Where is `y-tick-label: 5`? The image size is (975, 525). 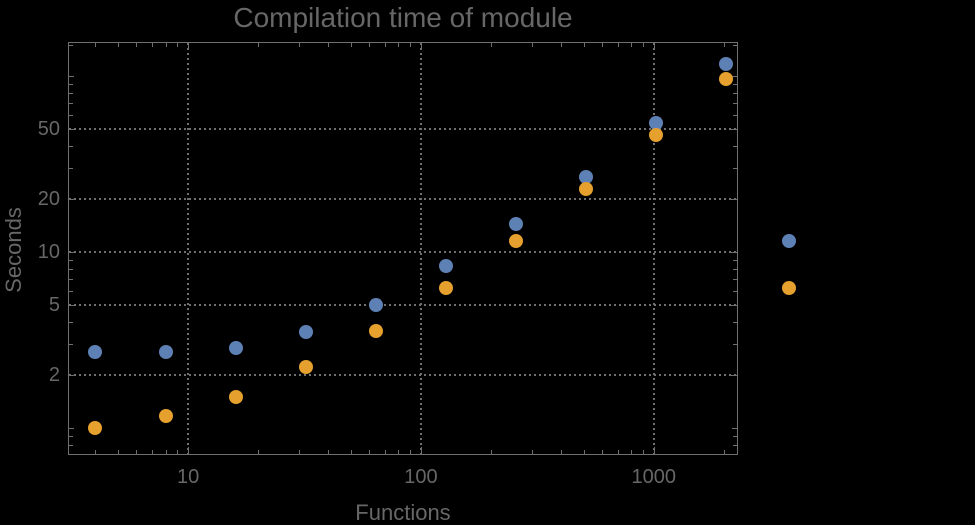
y-tick-label: 5 is located at coordinates (54, 304).